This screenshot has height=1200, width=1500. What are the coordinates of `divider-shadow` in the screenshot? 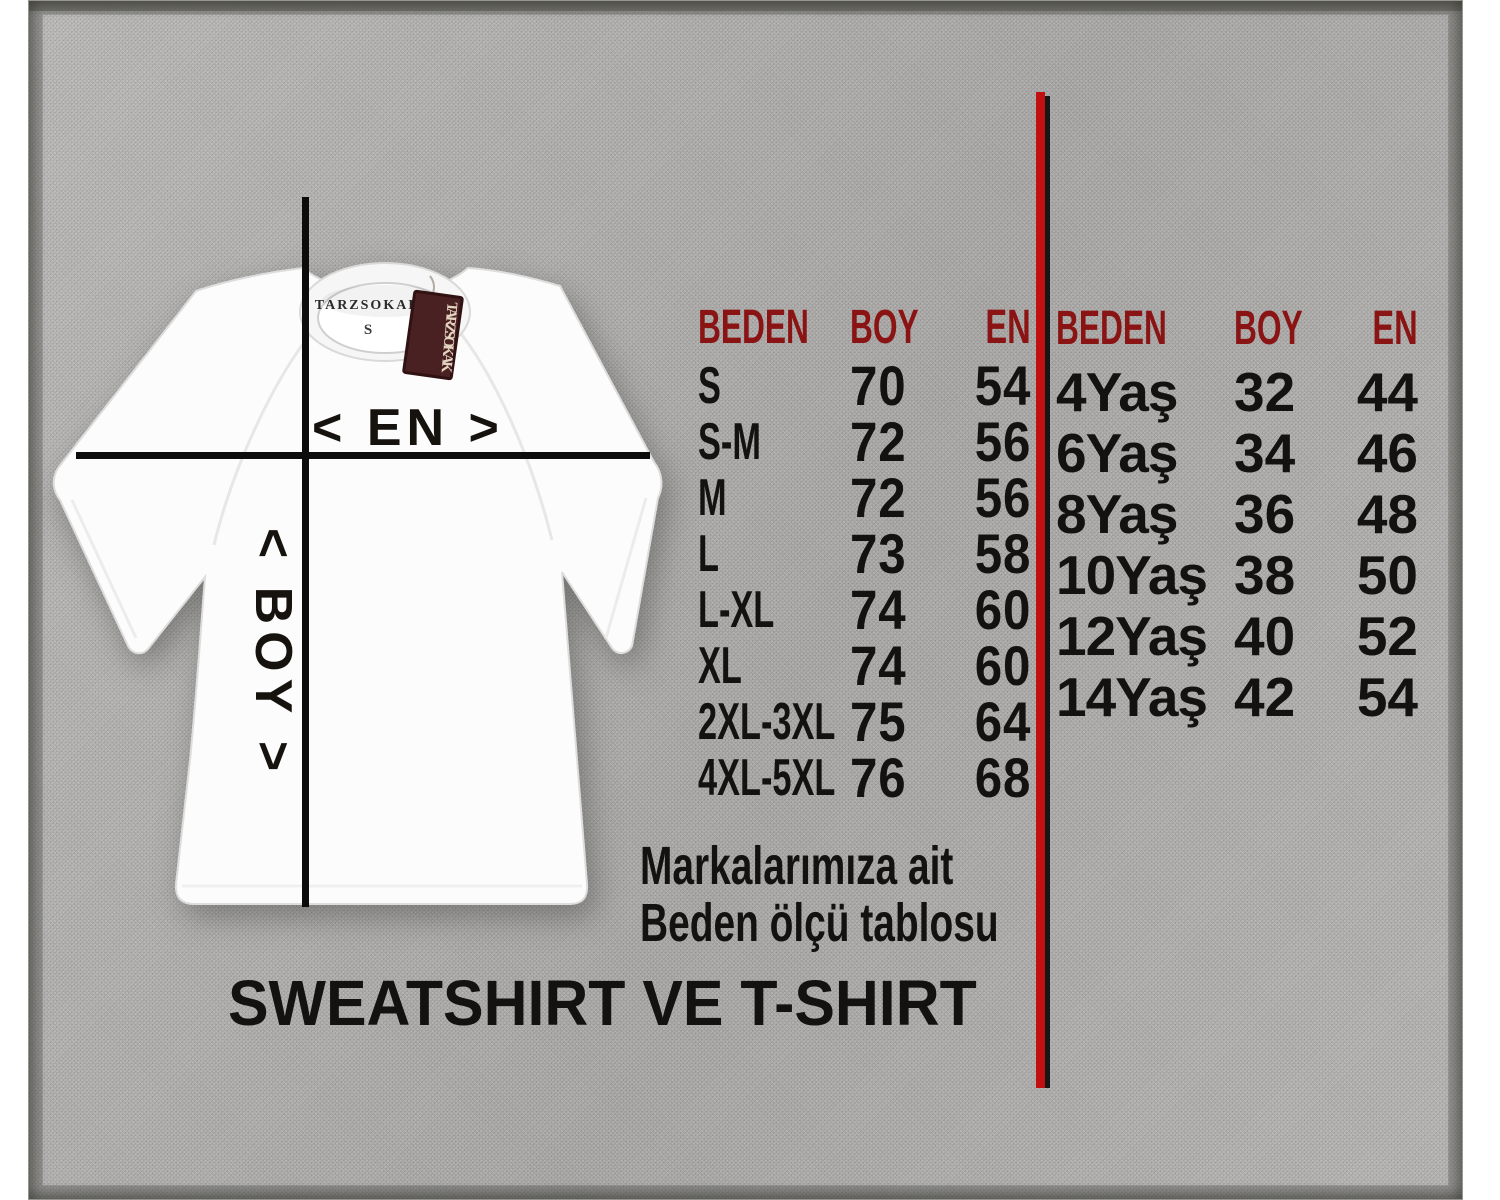 It's located at (1047, 592).